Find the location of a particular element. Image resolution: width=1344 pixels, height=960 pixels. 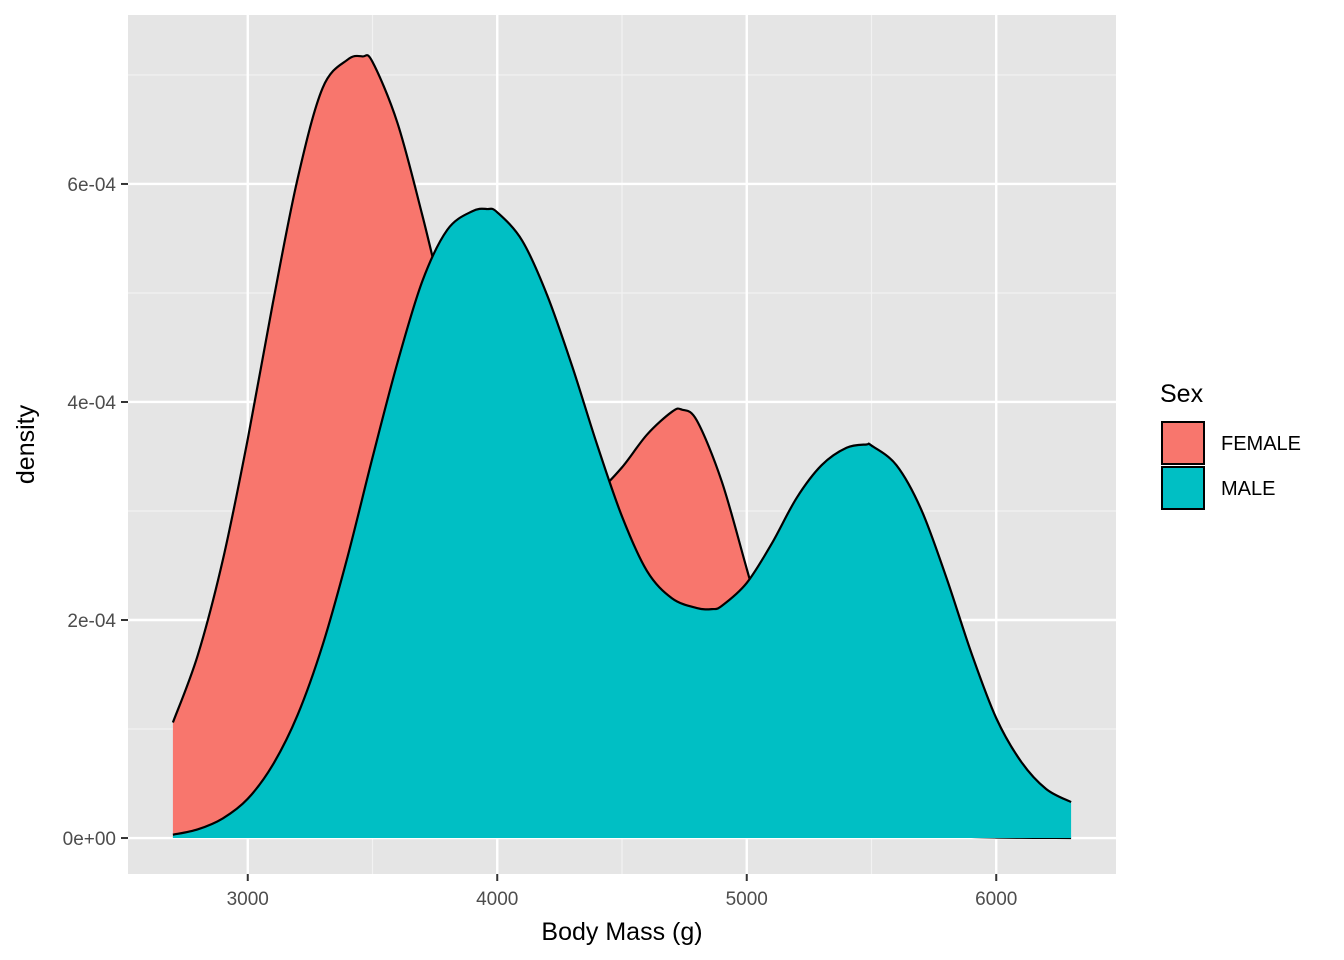

x-tick-label: 5000 is located at coordinates (747, 899).